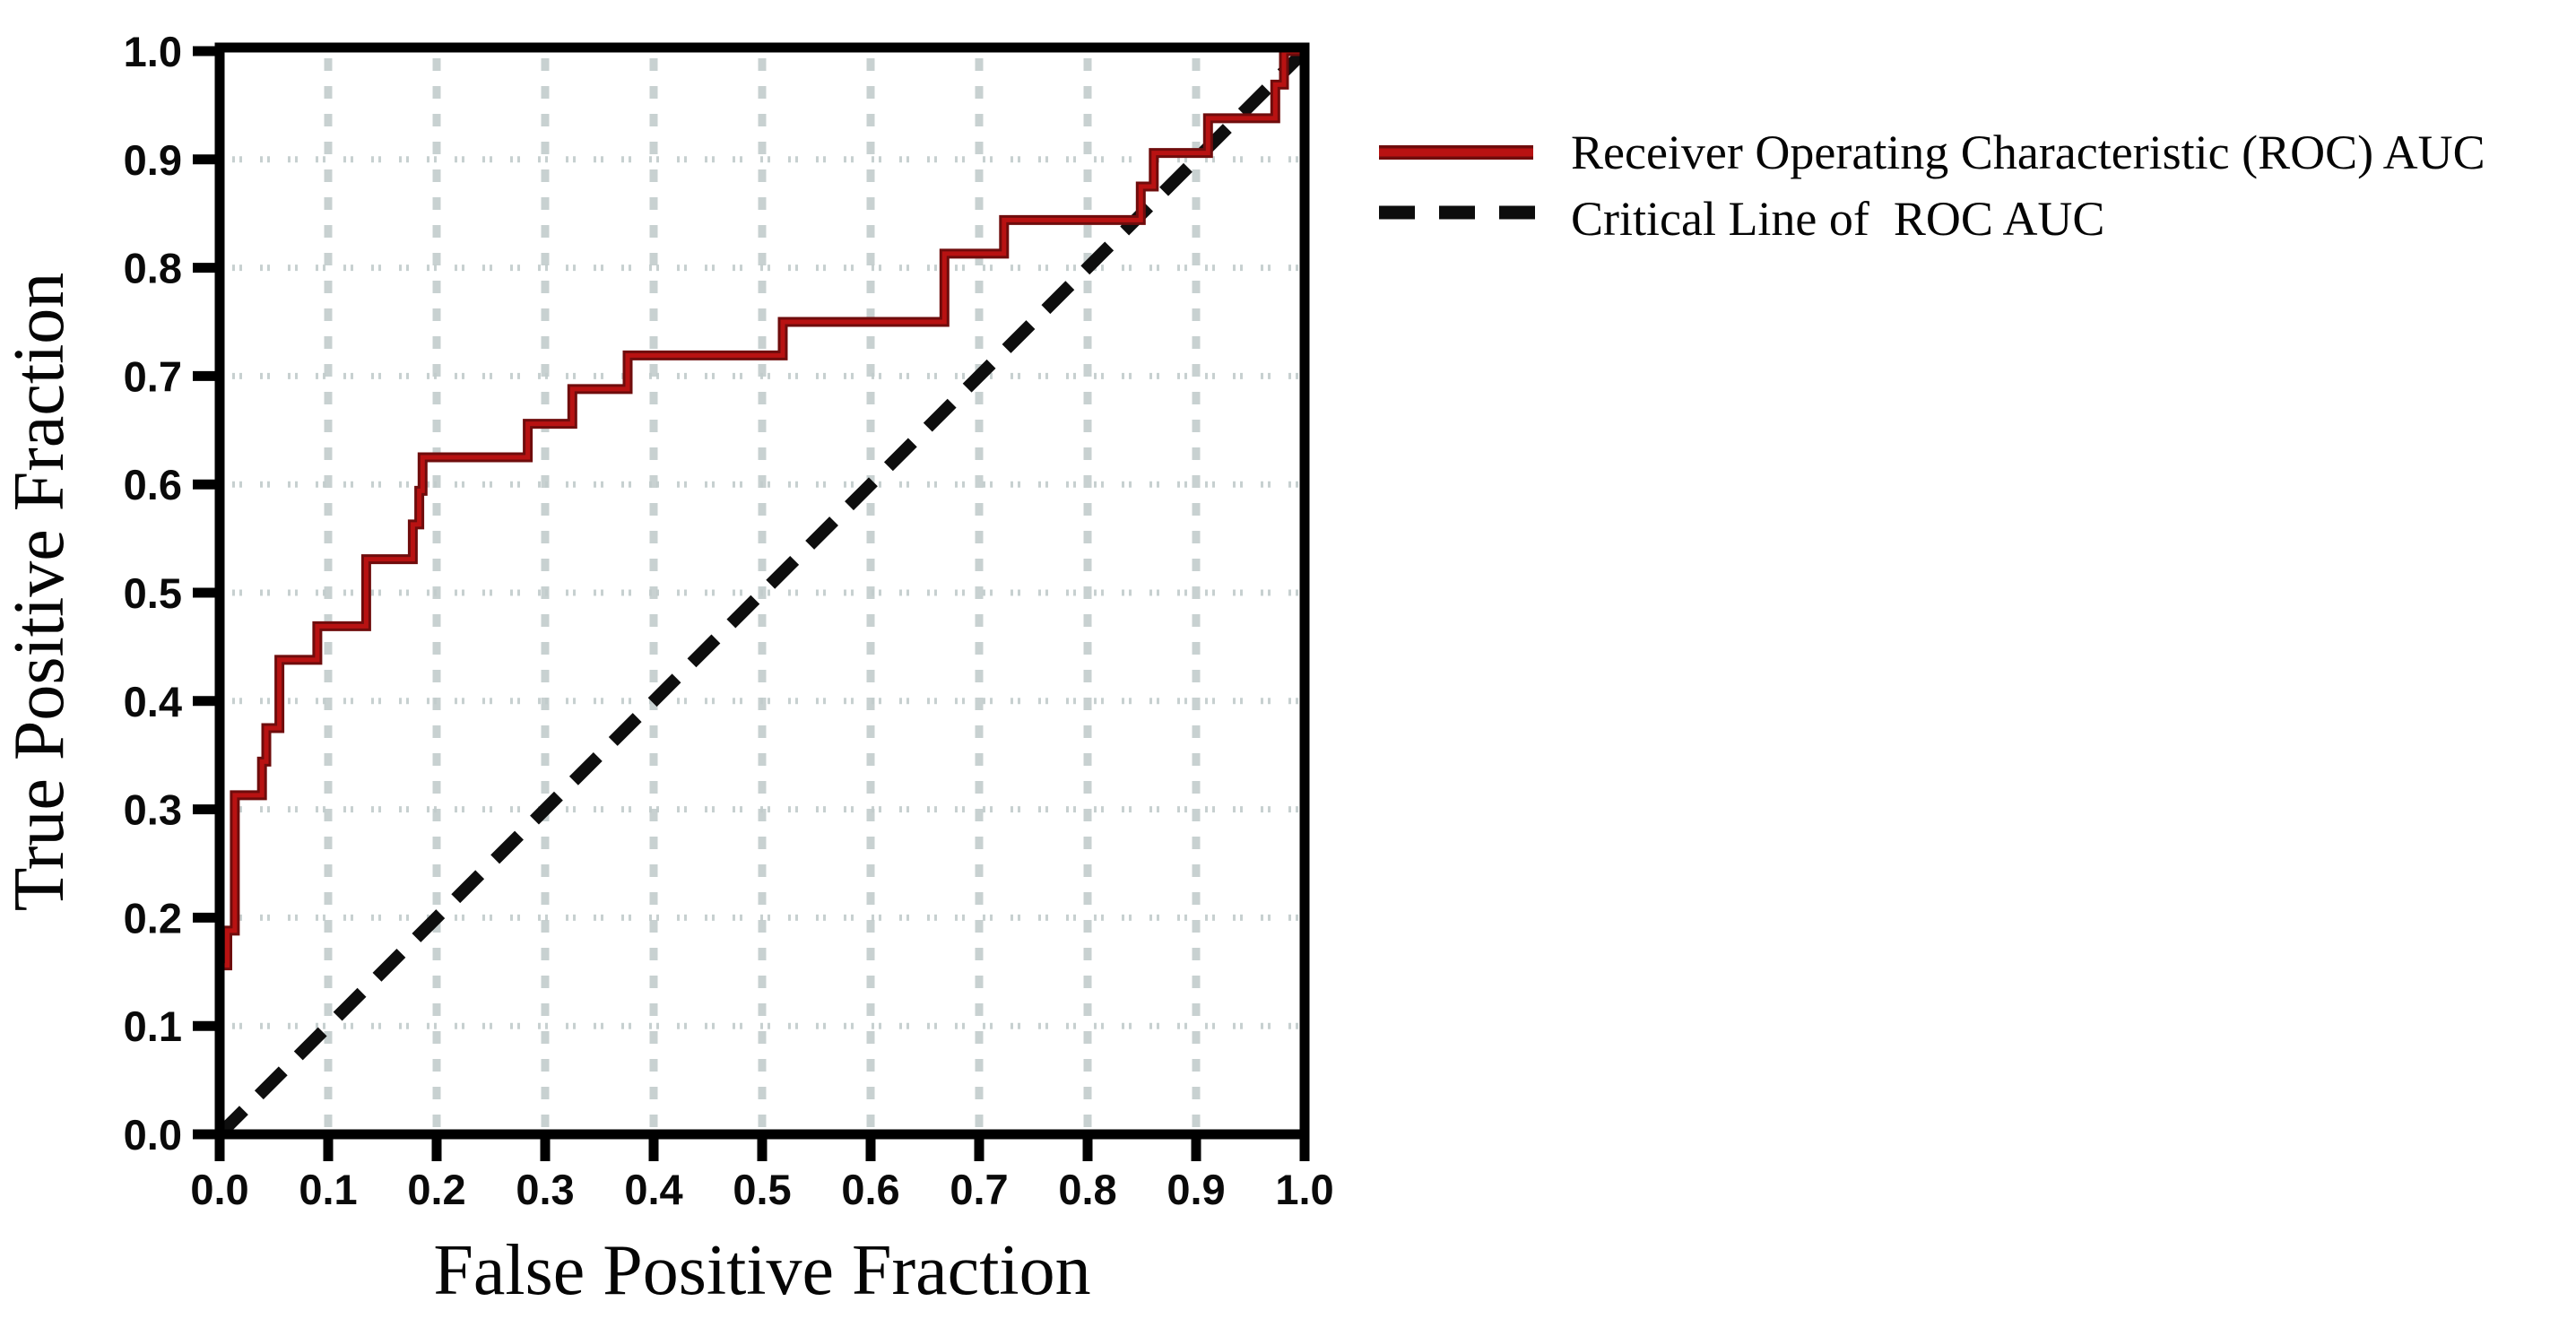 The image size is (2576, 1319). Describe the element at coordinates (153, 51) in the screenshot. I see `y-tick-label: 1.0` at that location.